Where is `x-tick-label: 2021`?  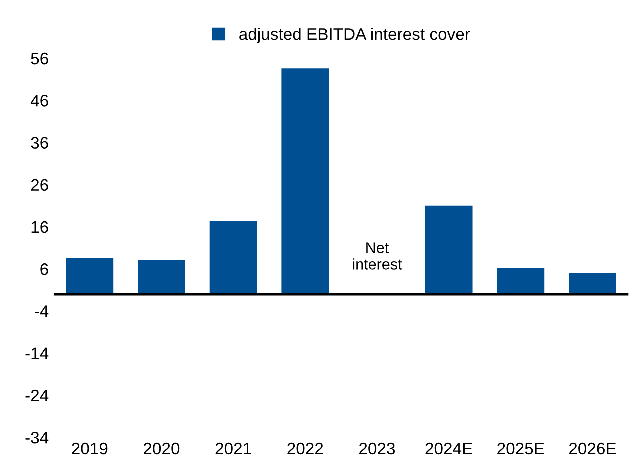
x-tick-label: 2021 is located at coordinates (234, 448).